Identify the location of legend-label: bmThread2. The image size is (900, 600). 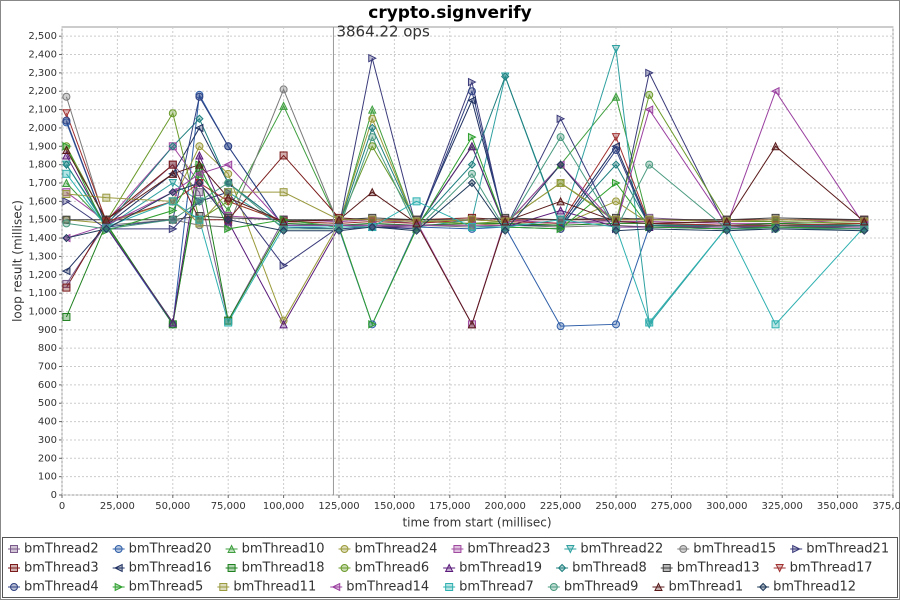
(61, 549).